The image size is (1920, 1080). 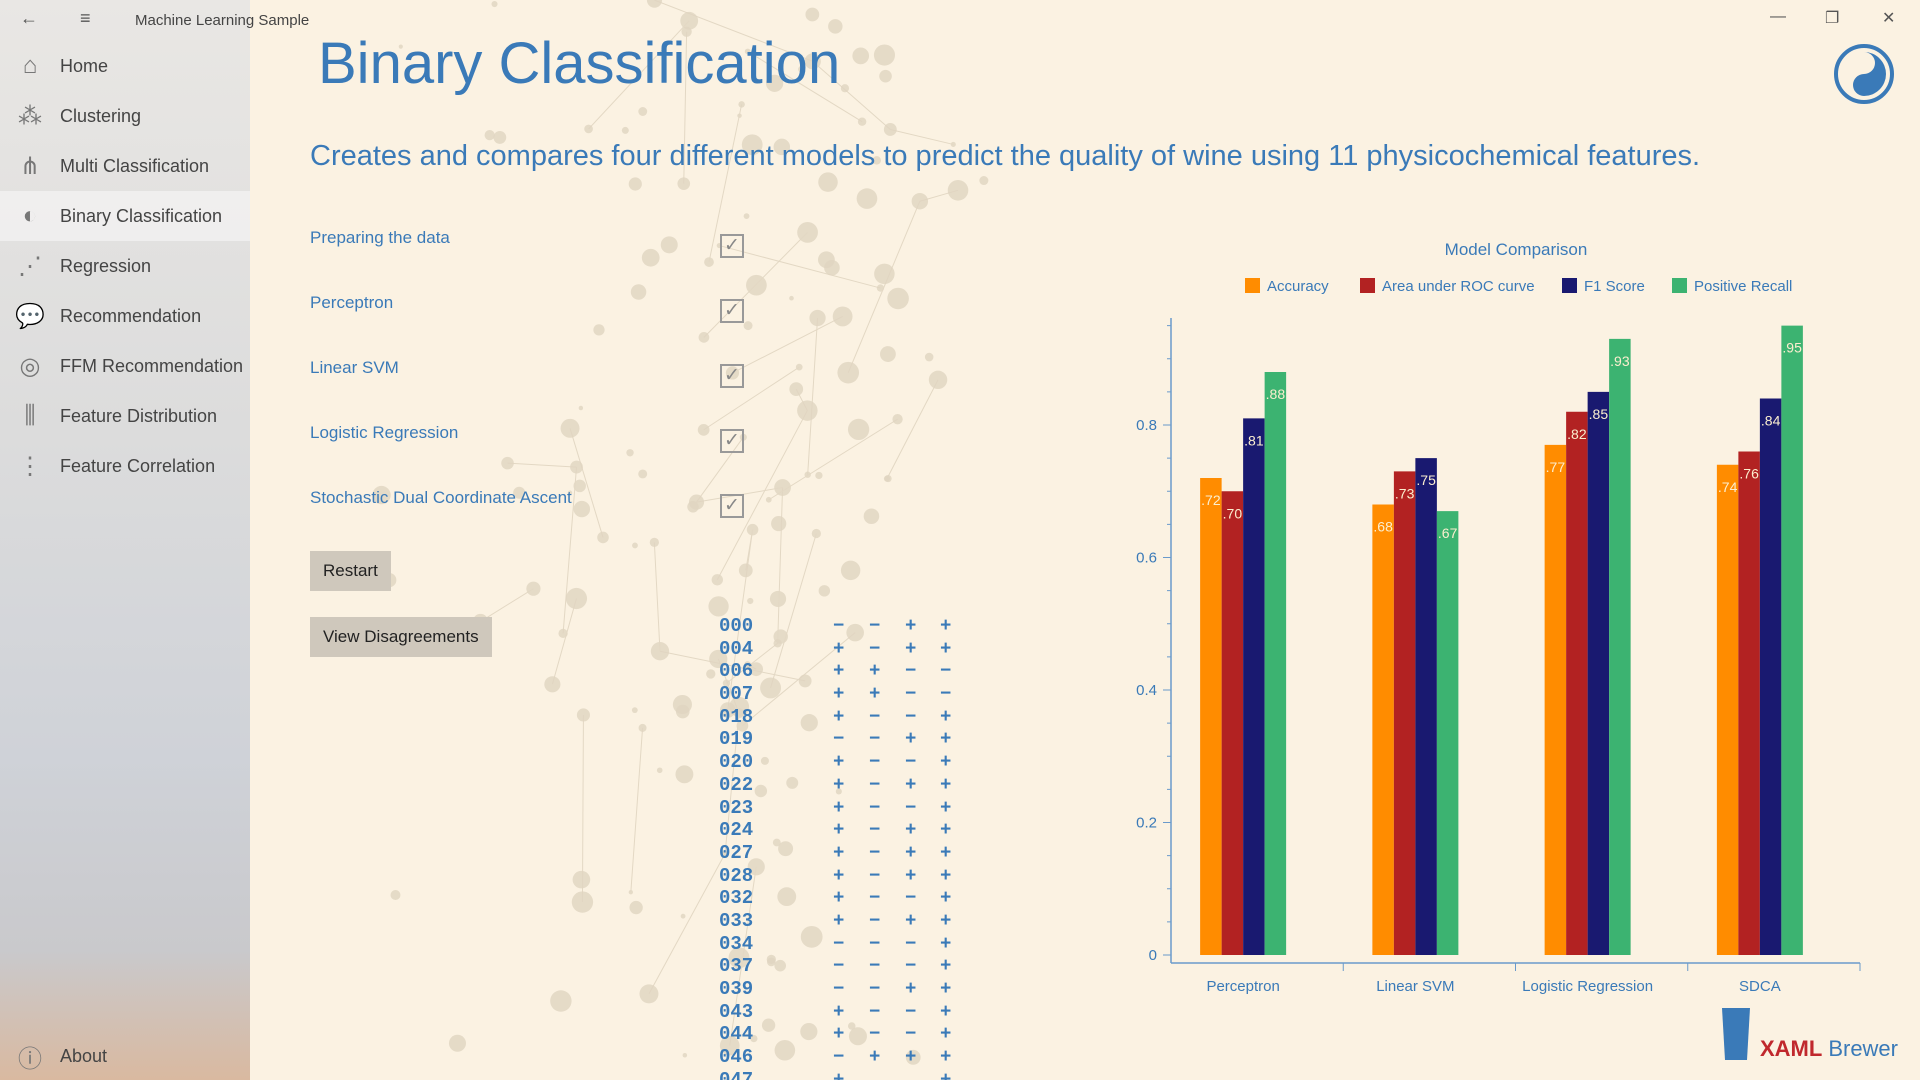 What do you see at coordinates (849, 671) in the screenshot?
I see `disagreement-row: 006 + + − −` at bounding box center [849, 671].